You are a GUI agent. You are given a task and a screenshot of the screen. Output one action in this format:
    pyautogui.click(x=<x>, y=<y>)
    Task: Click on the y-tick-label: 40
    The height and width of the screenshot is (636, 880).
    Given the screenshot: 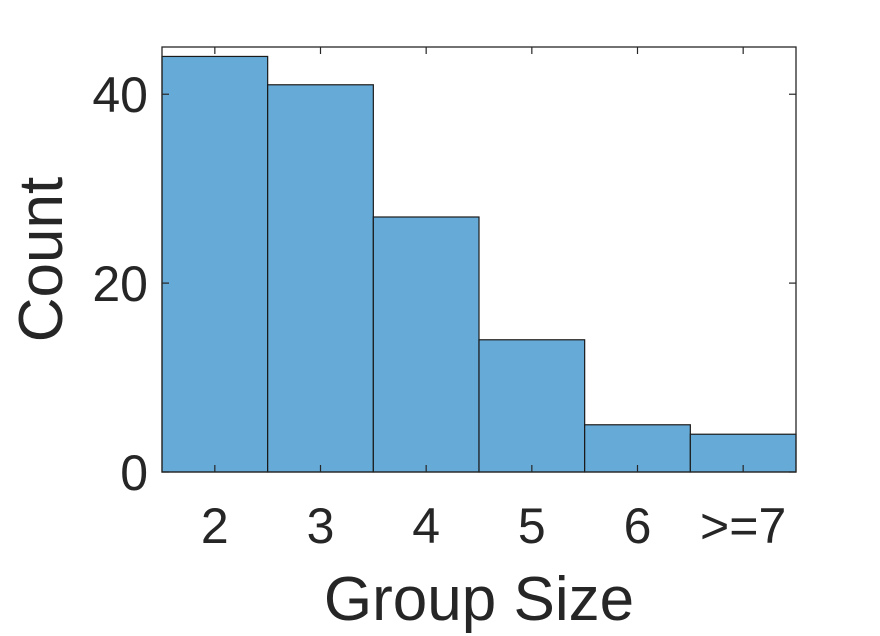 What is the action you would take?
    pyautogui.click(x=120, y=95)
    